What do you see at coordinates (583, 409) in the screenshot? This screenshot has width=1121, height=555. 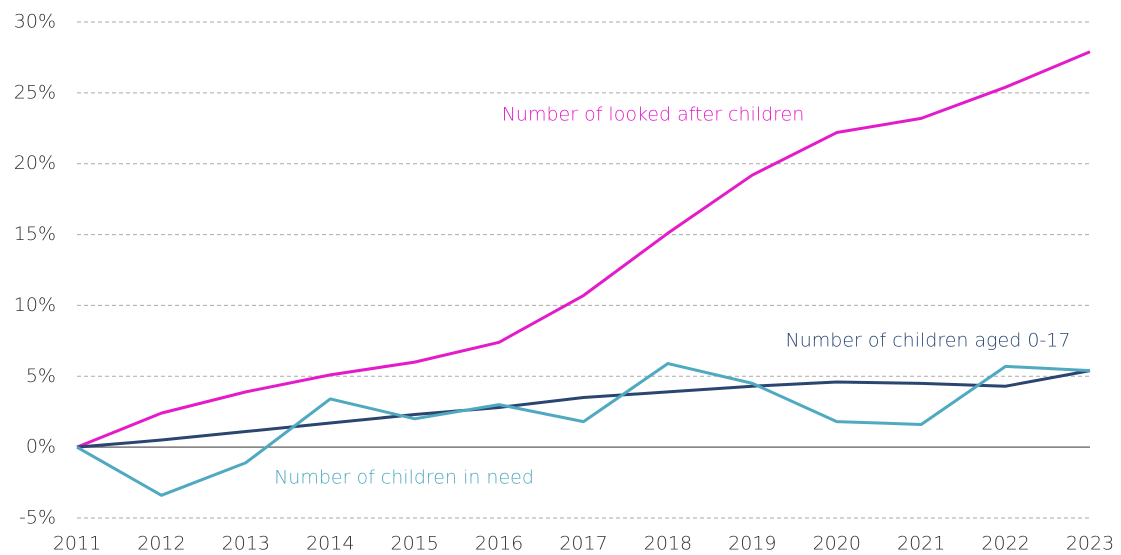 I see `series-line` at bounding box center [583, 409].